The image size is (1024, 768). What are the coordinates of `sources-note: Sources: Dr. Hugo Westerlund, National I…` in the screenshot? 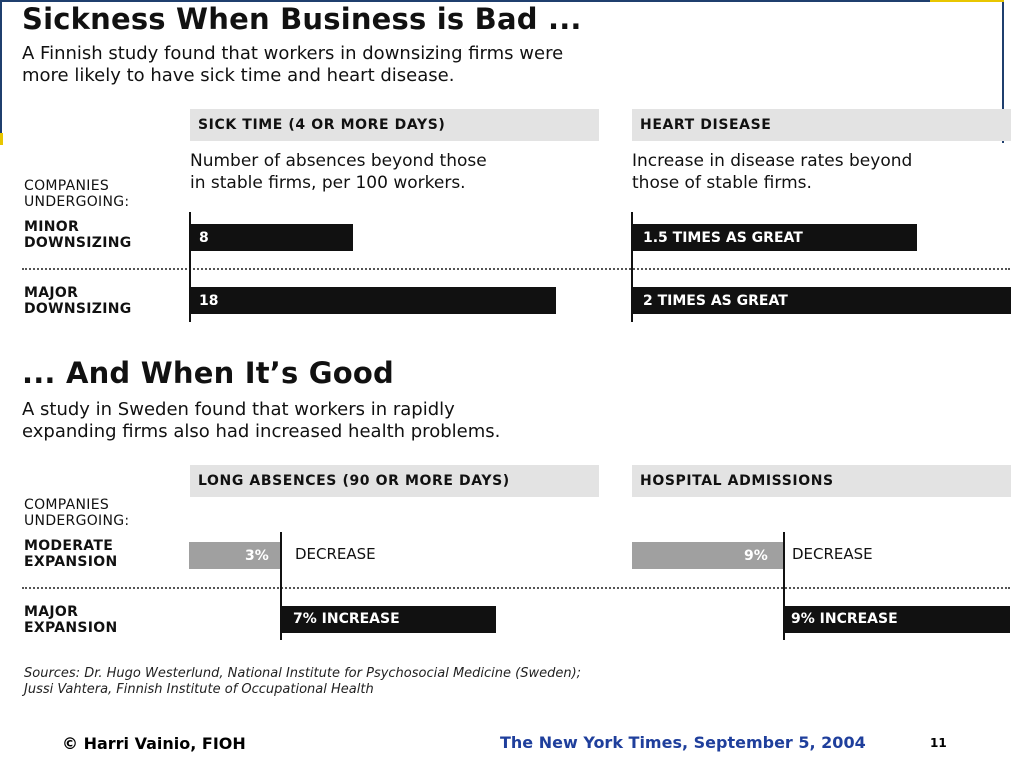 It's located at (302, 682).